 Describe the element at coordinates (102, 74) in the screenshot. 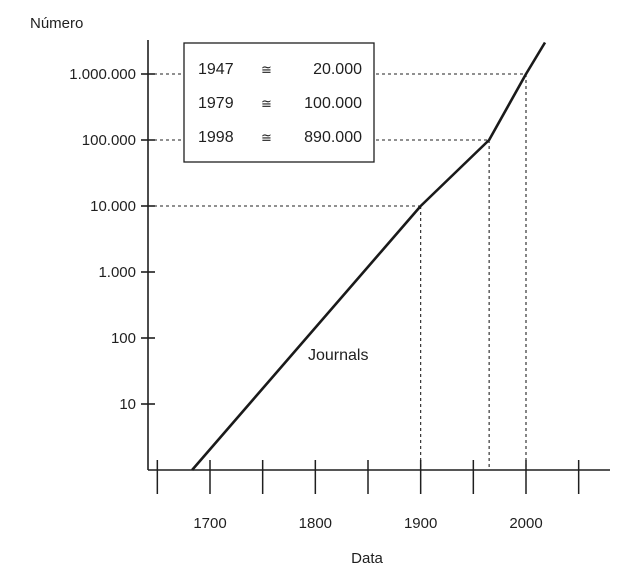

I see `y-tick-label: 1.000.000` at that location.